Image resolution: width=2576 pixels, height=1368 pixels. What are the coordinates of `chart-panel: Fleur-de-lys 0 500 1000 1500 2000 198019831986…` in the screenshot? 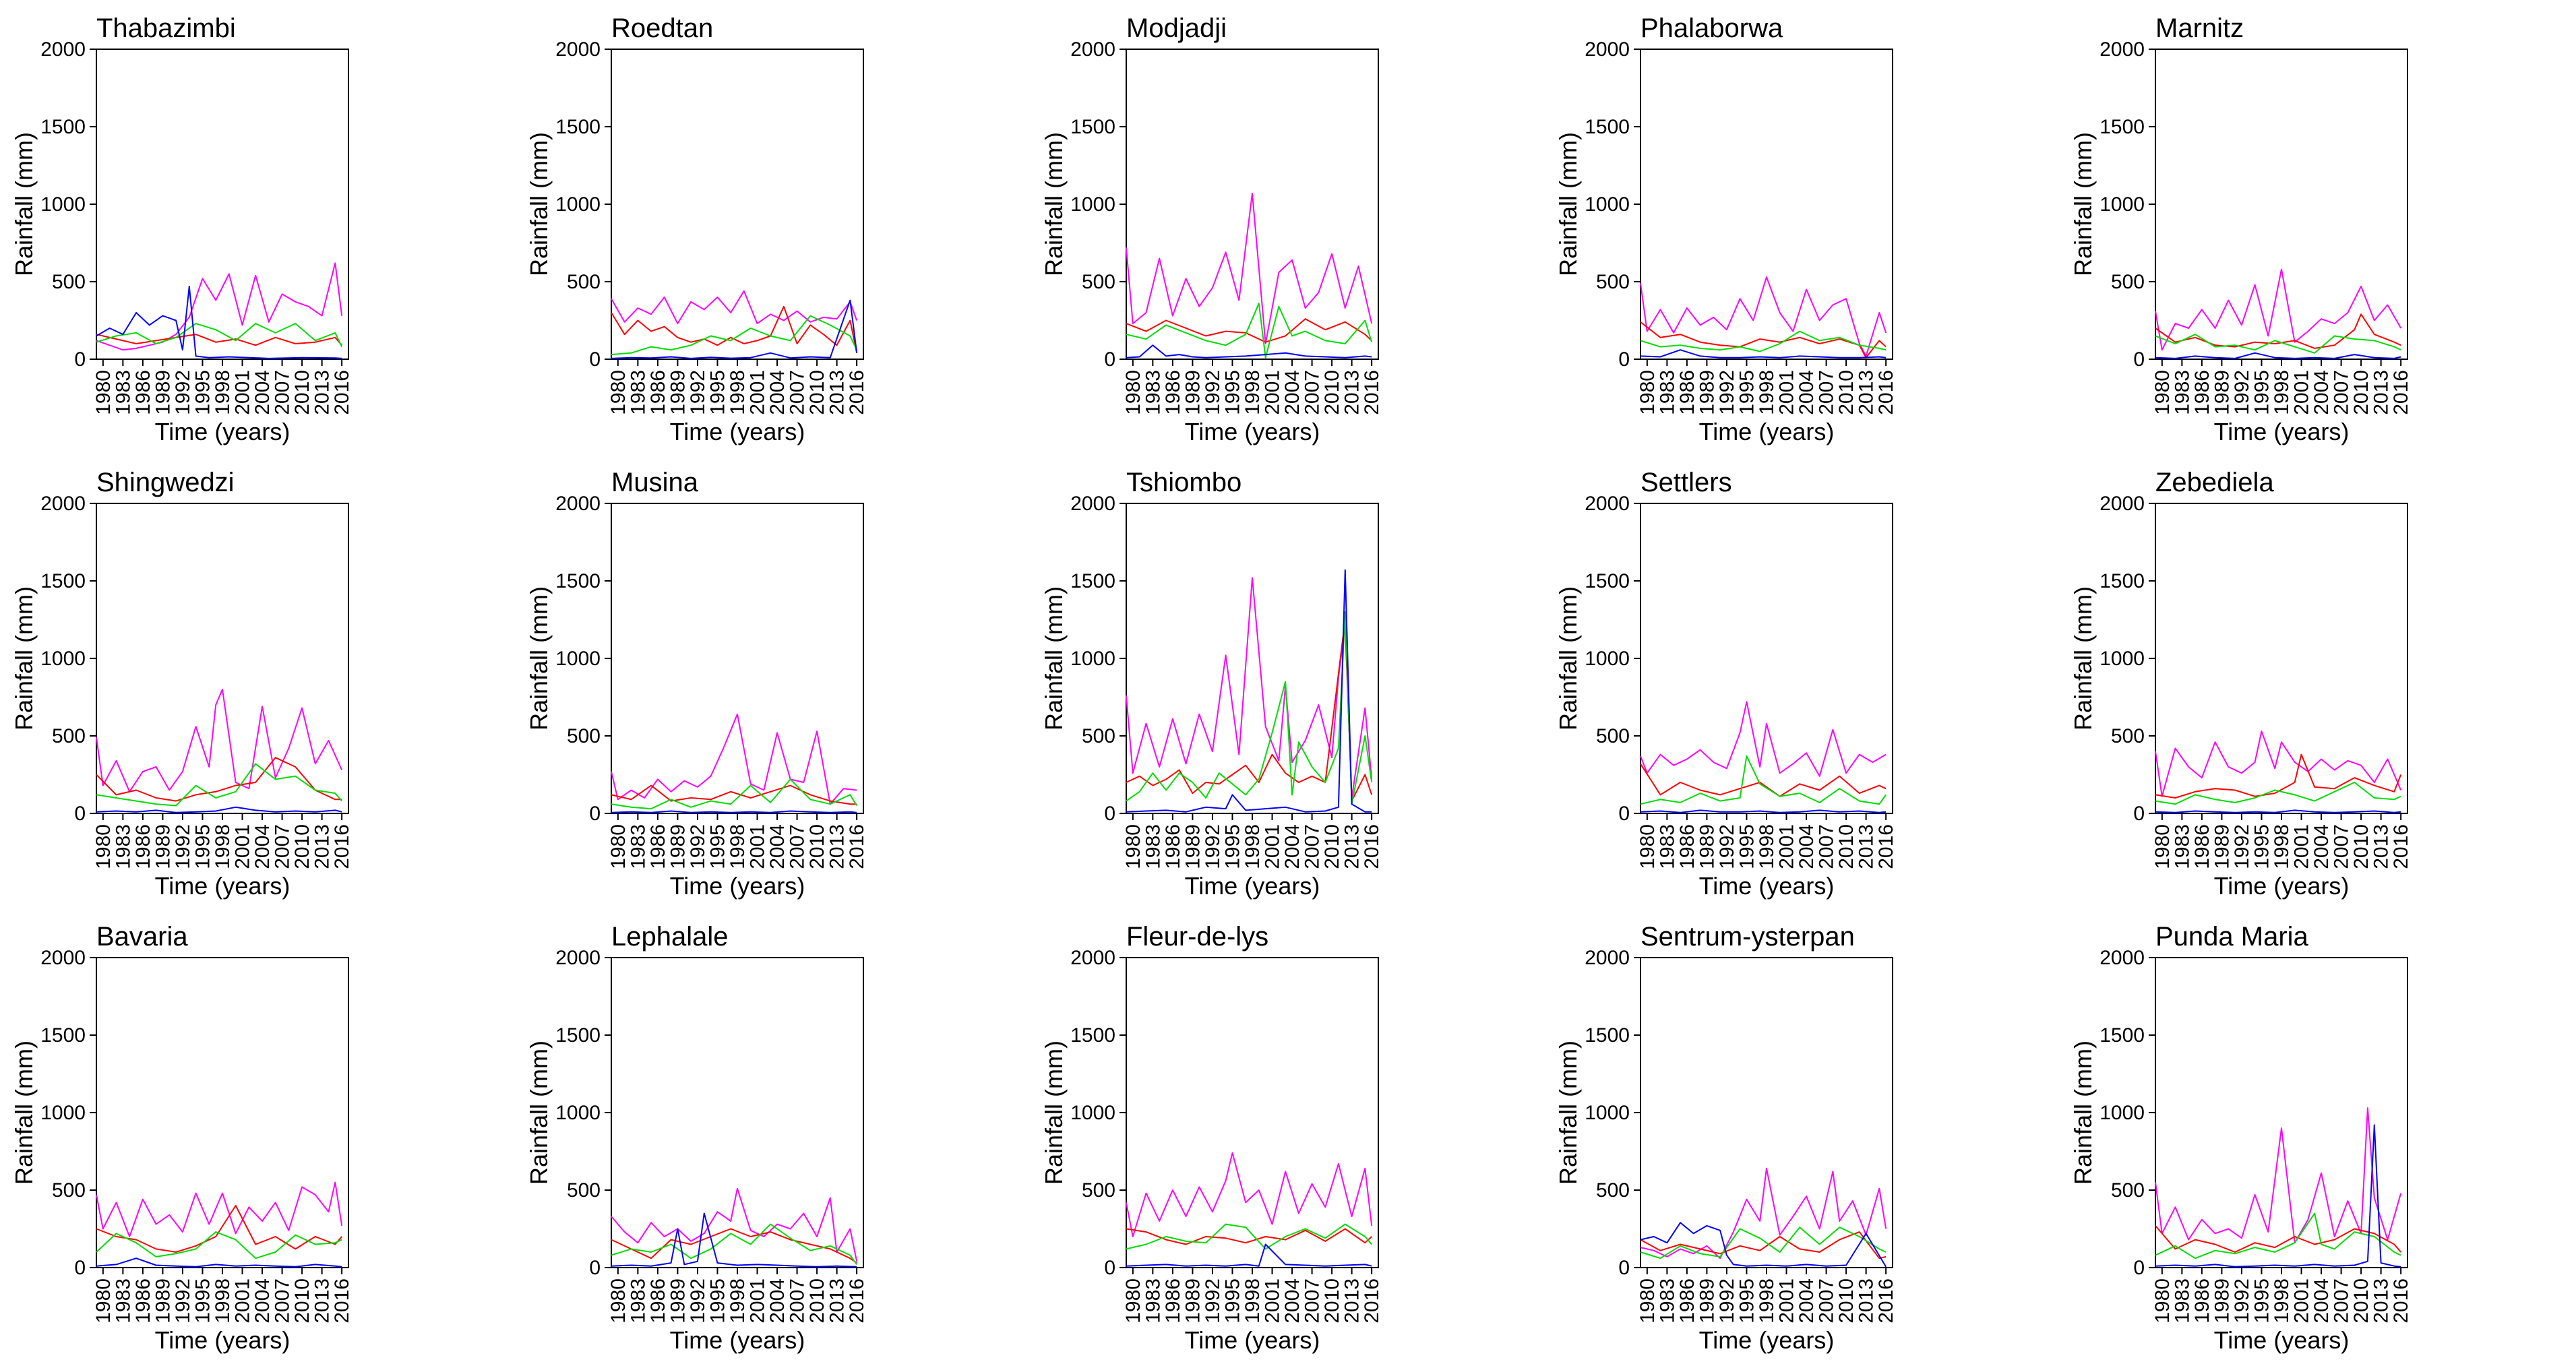 It's located at (1212, 1138).